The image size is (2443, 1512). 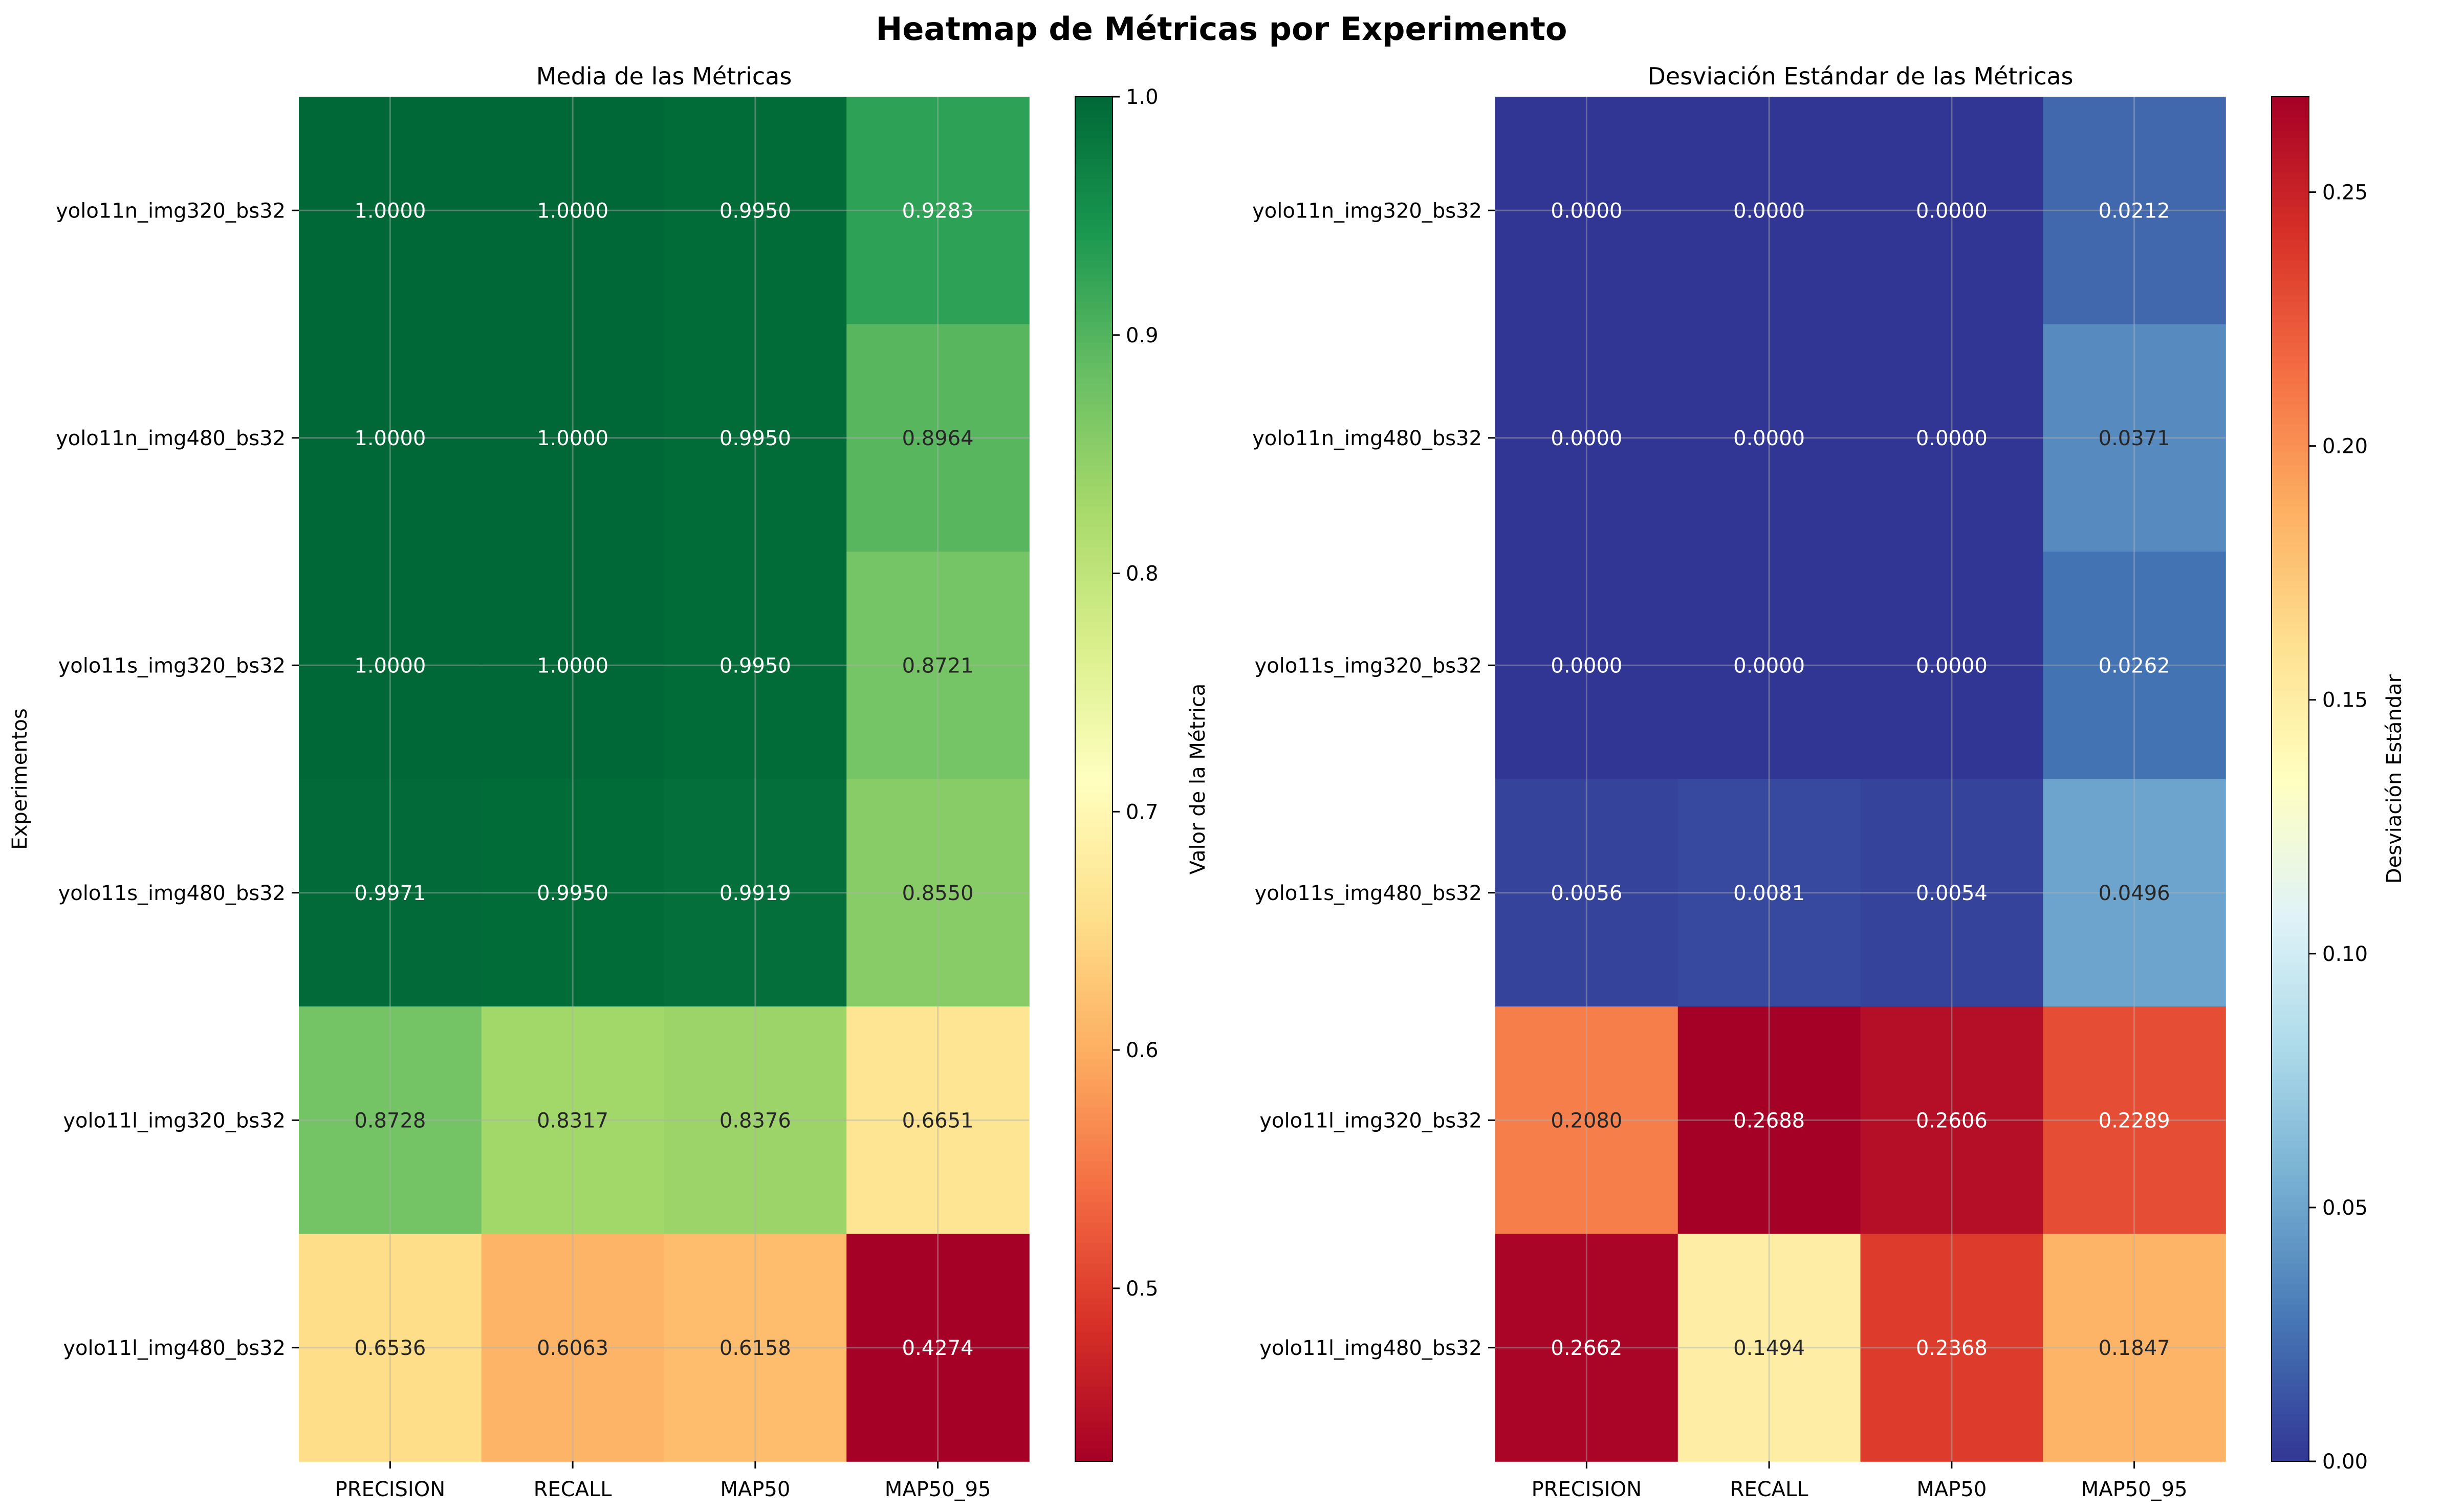 What do you see at coordinates (1094, 779) in the screenshot?
I see `colorbar-frame` at bounding box center [1094, 779].